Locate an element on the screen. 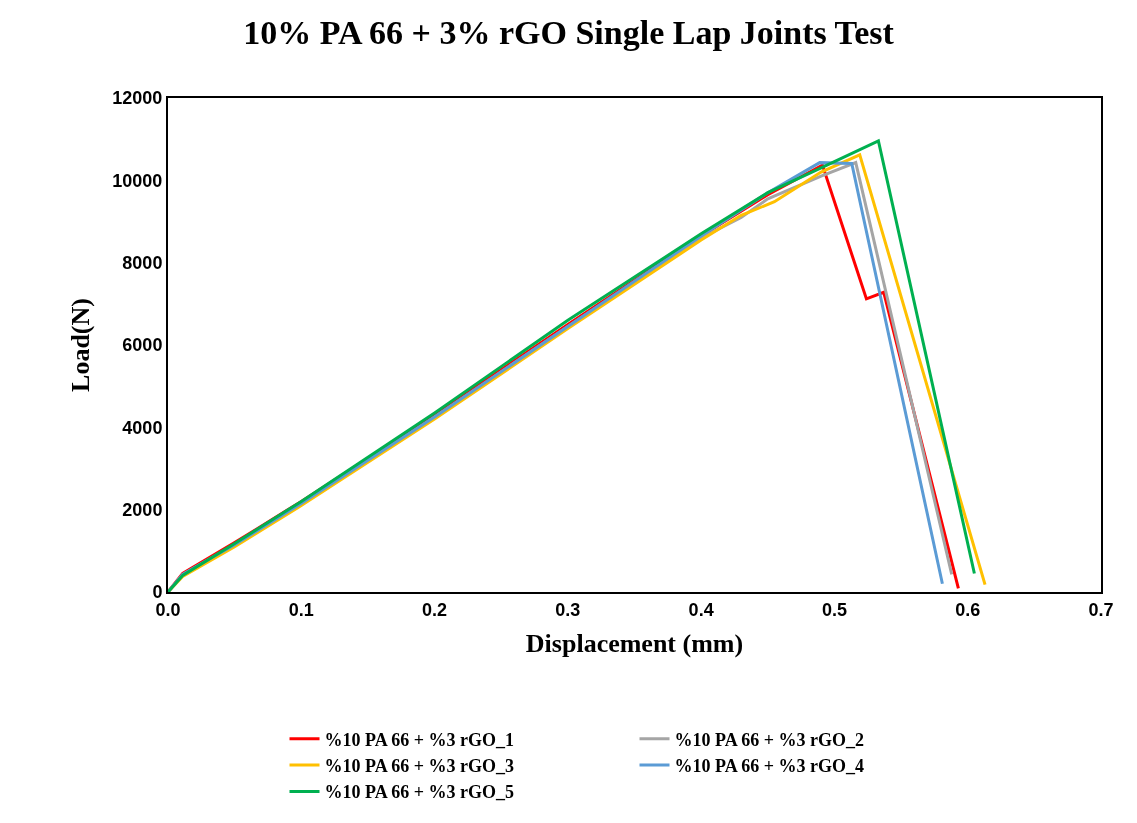  x-tick-label: 0.4 is located at coordinates (701, 609).